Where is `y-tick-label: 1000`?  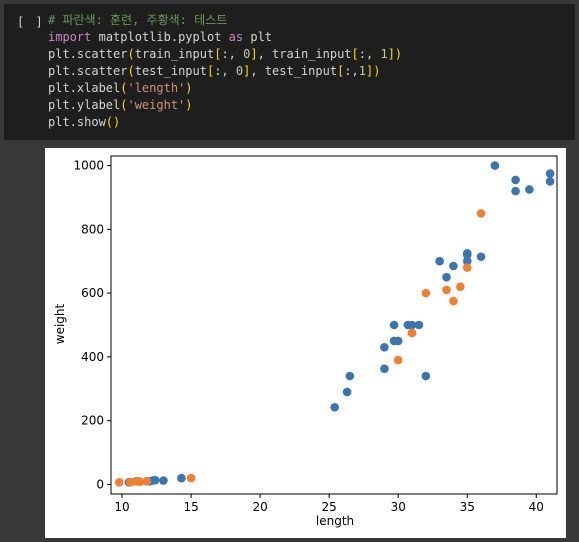 y-tick-label: 1000 is located at coordinates (88, 166).